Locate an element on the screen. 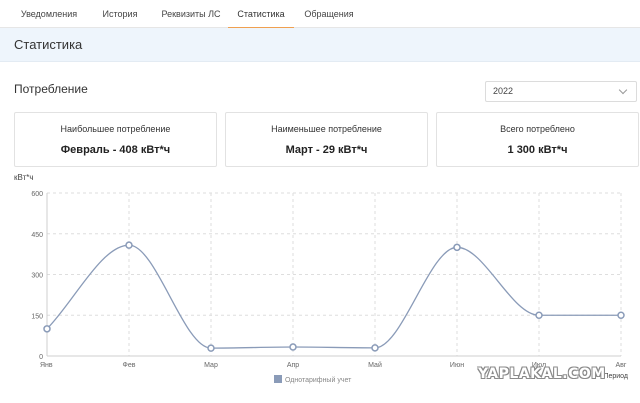 This screenshot has height=403, width=640. tab-statistics: Статистика is located at coordinates (261, 14).